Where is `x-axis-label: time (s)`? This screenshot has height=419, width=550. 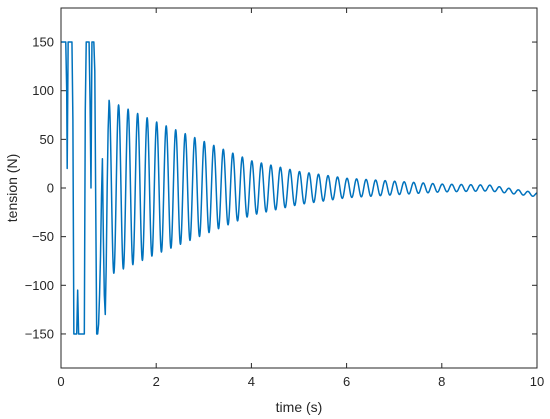 x-axis-label: time (s) is located at coordinates (299, 407).